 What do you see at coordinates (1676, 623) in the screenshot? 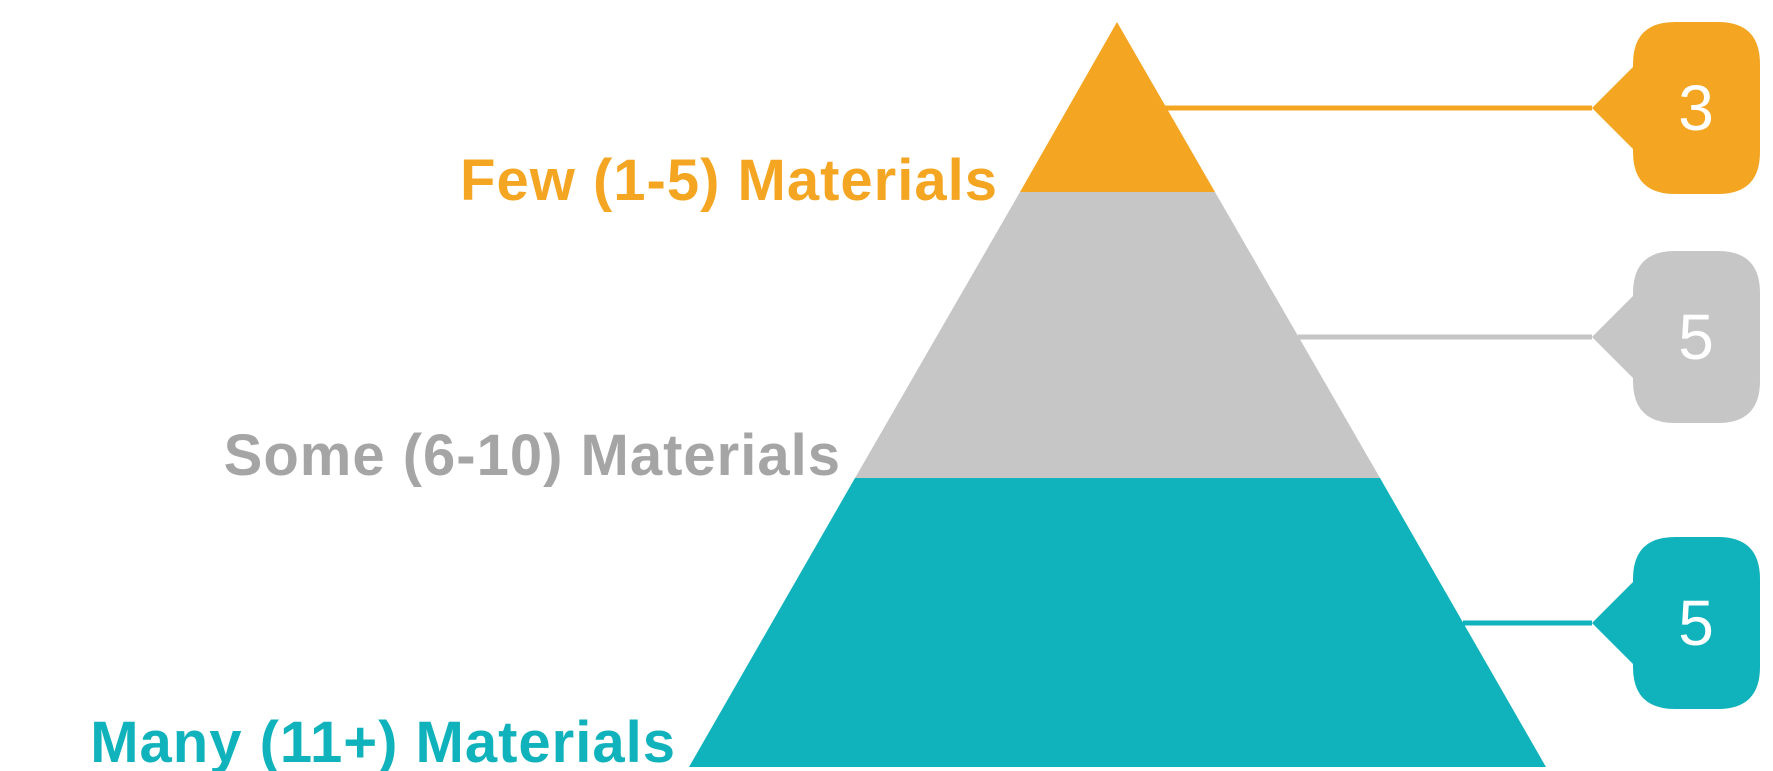
I see `count-badge-many: 5` at bounding box center [1676, 623].